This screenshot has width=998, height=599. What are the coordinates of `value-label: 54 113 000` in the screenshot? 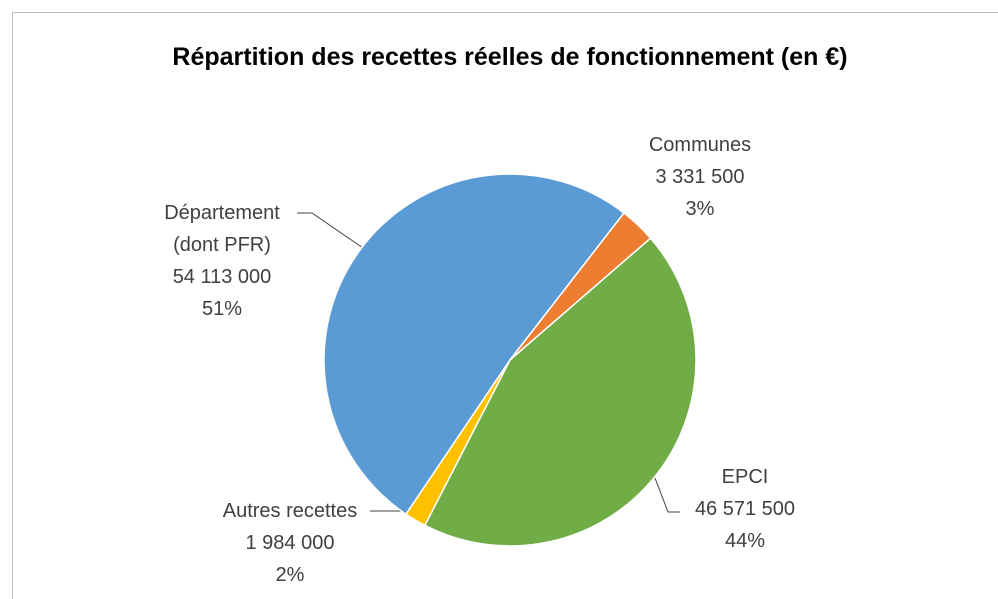 It's located at (222, 277).